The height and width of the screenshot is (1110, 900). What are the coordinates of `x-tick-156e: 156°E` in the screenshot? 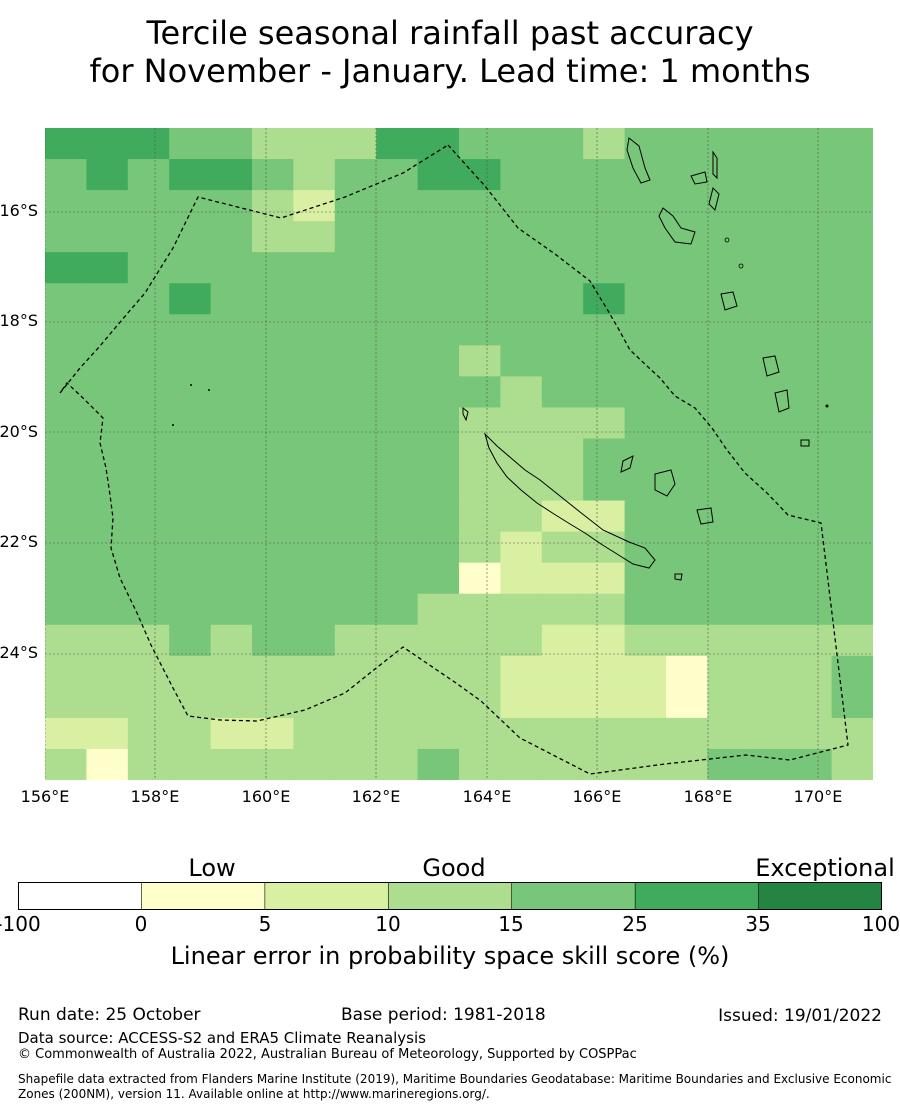 It's located at (45, 796).